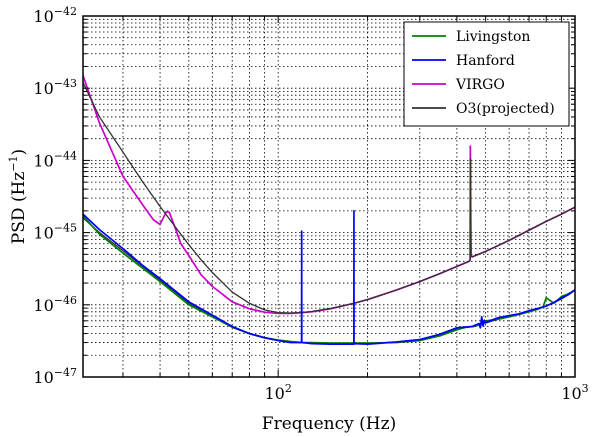  I want to click on y-tick-label: 10−46, so click(55, 304).